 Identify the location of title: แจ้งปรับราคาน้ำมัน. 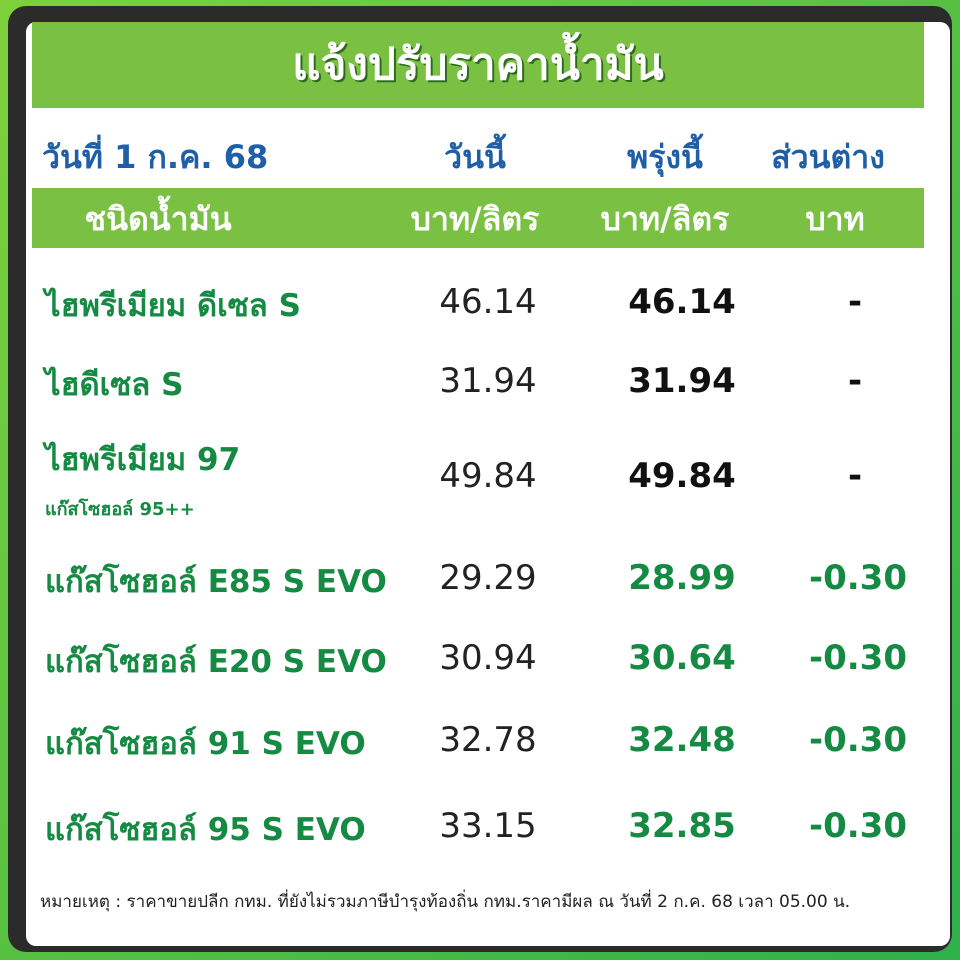
(478, 64).